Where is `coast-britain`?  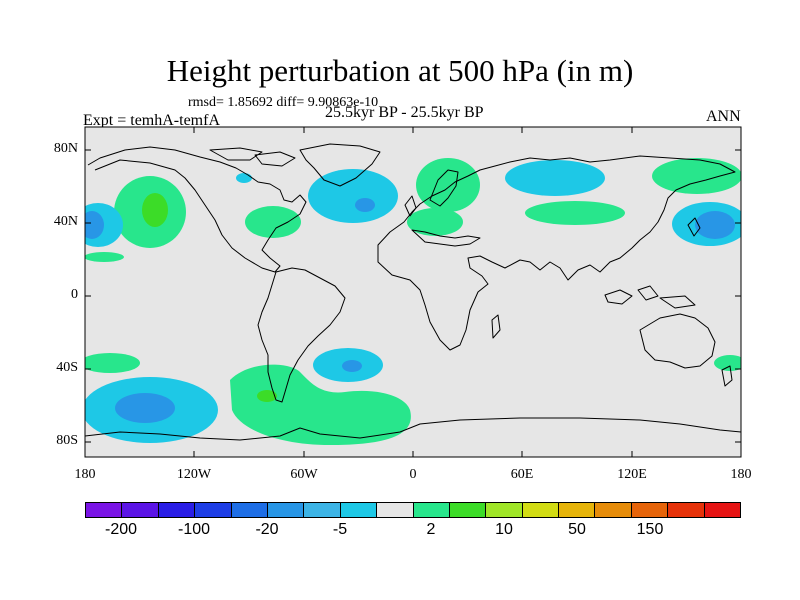
coast-britain is located at coordinates (410, 206).